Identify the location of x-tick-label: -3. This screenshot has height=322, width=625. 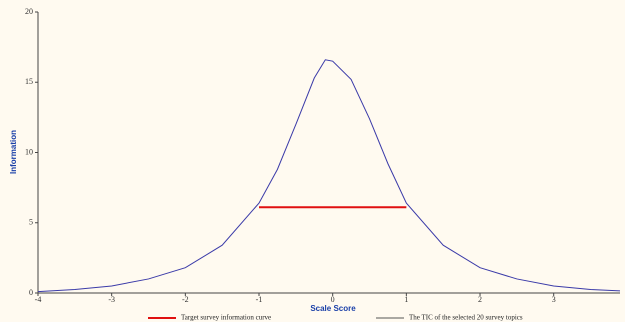
(111, 299).